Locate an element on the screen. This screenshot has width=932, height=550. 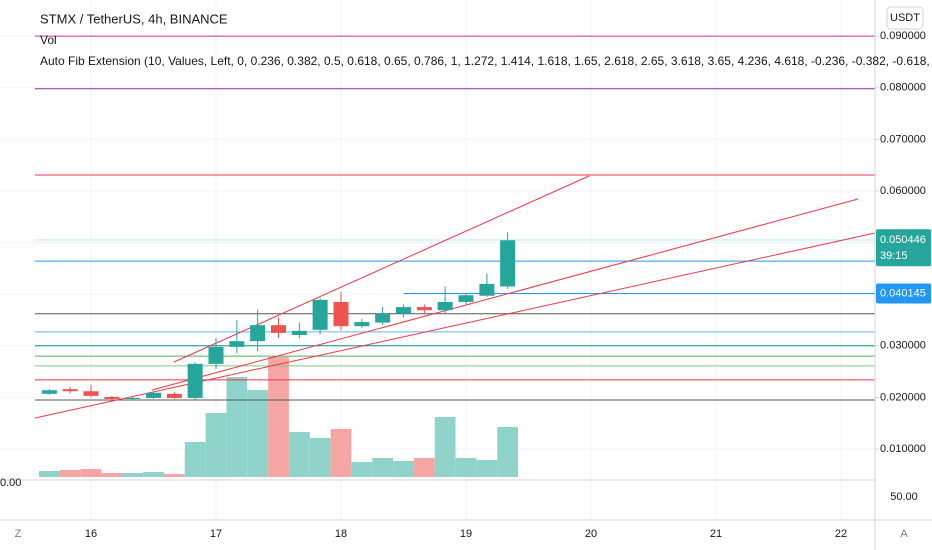
y-tick-label: 0.090000 is located at coordinates (903, 36).